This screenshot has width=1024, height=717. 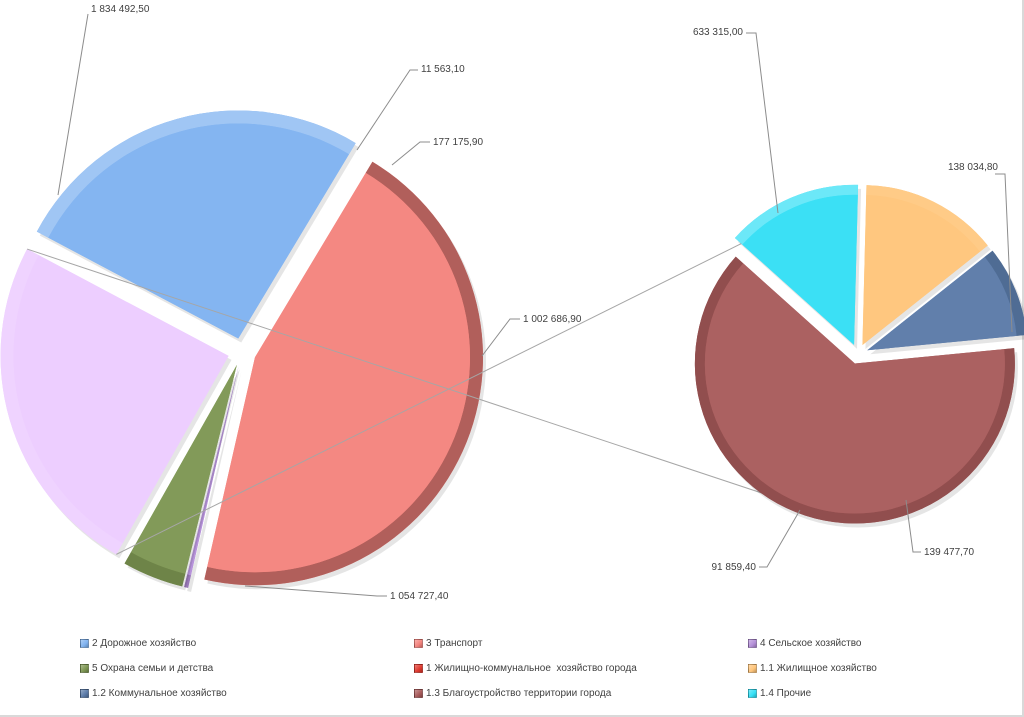 What do you see at coordinates (718, 32) in the screenshot?
I see `data-label-blagoustroystvo: 633 315,00` at bounding box center [718, 32].